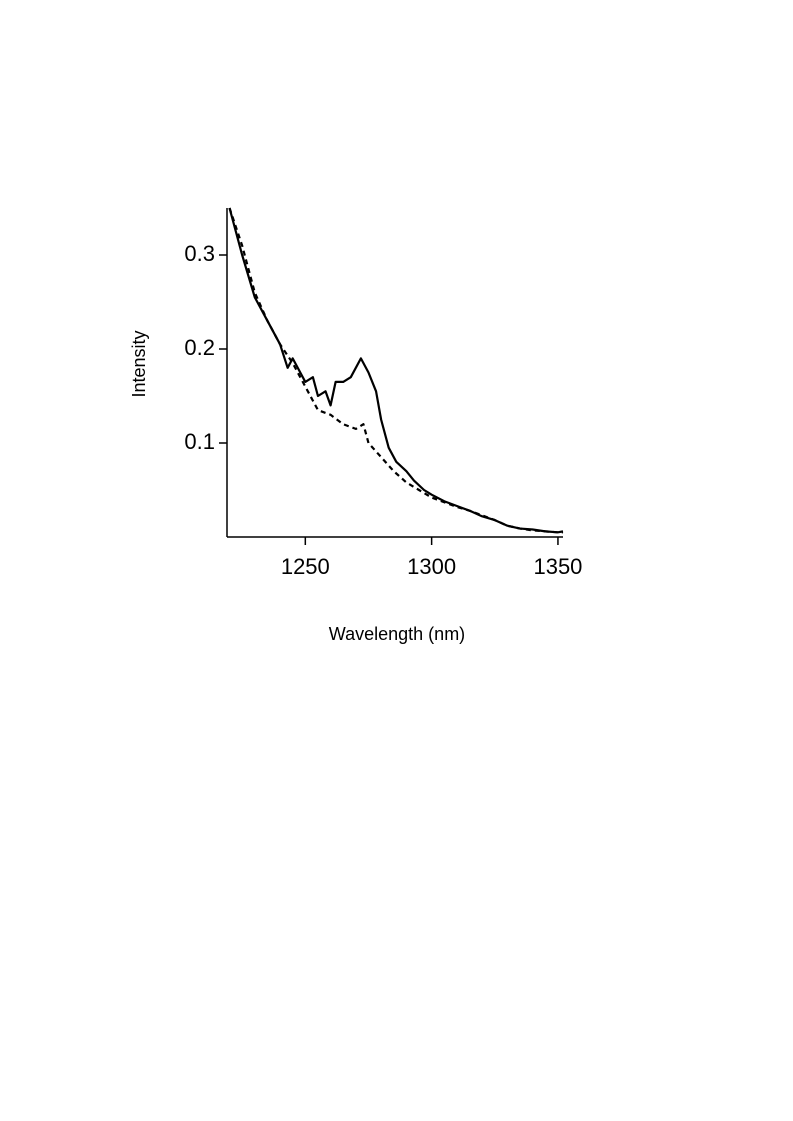 The image size is (793, 1121). I want to click on y-axis-label: Intensity, so click(139, 363).